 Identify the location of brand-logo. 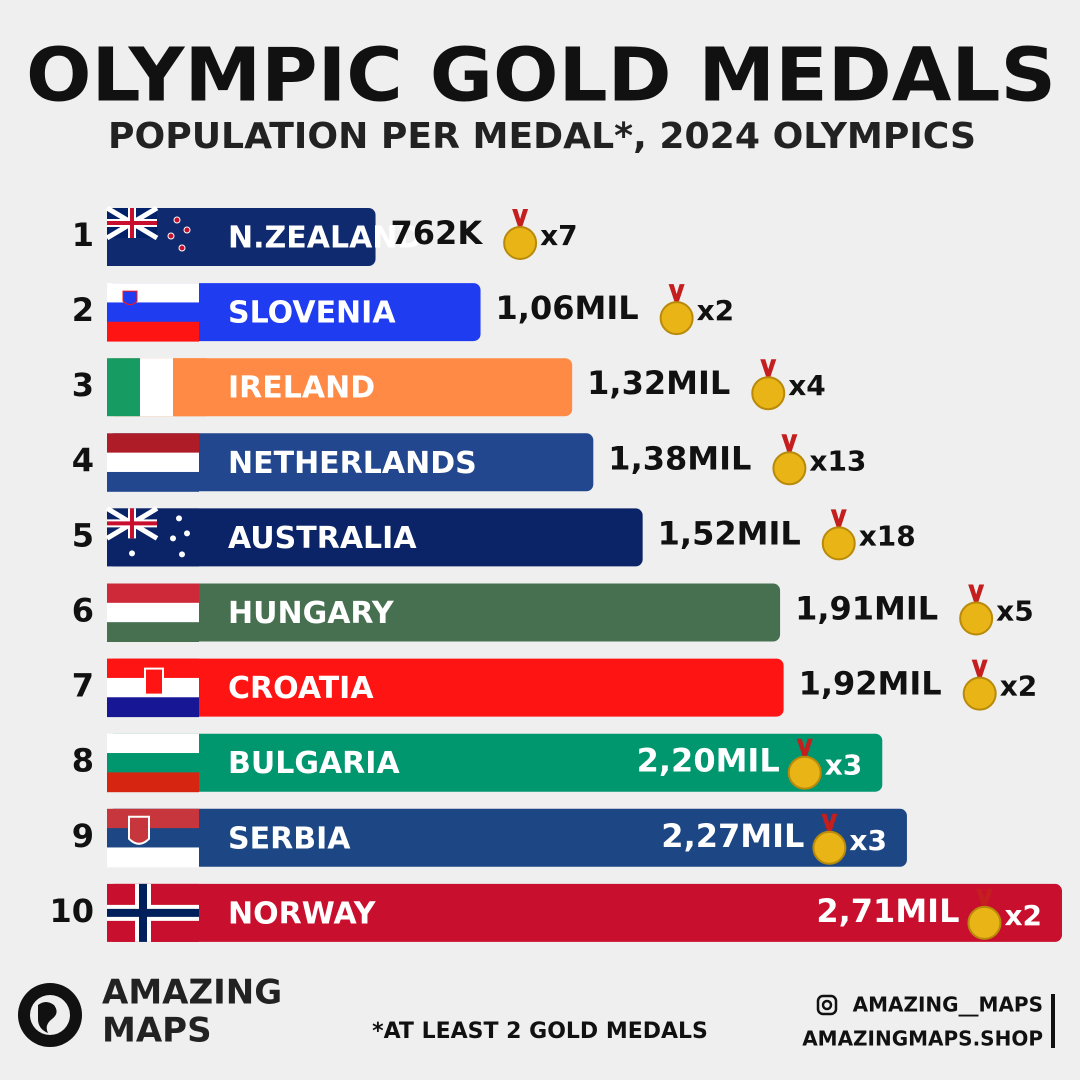
(50, 1015).